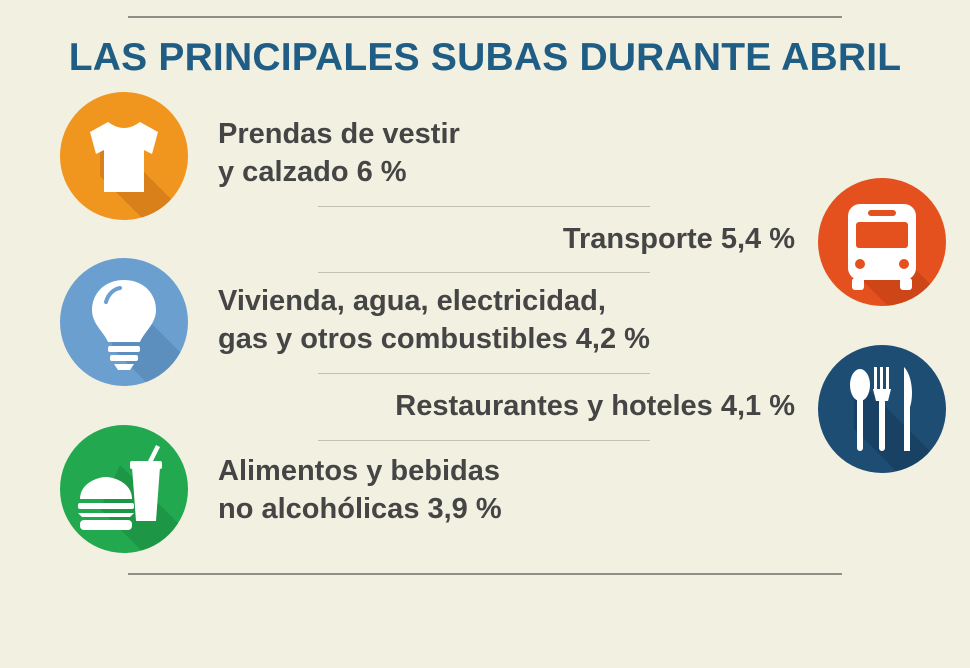 Image resolution: width=970 pixels, height=668 pixels. I want to click on clothing-label-line1: Prendas de vestir, so click(339, 134).